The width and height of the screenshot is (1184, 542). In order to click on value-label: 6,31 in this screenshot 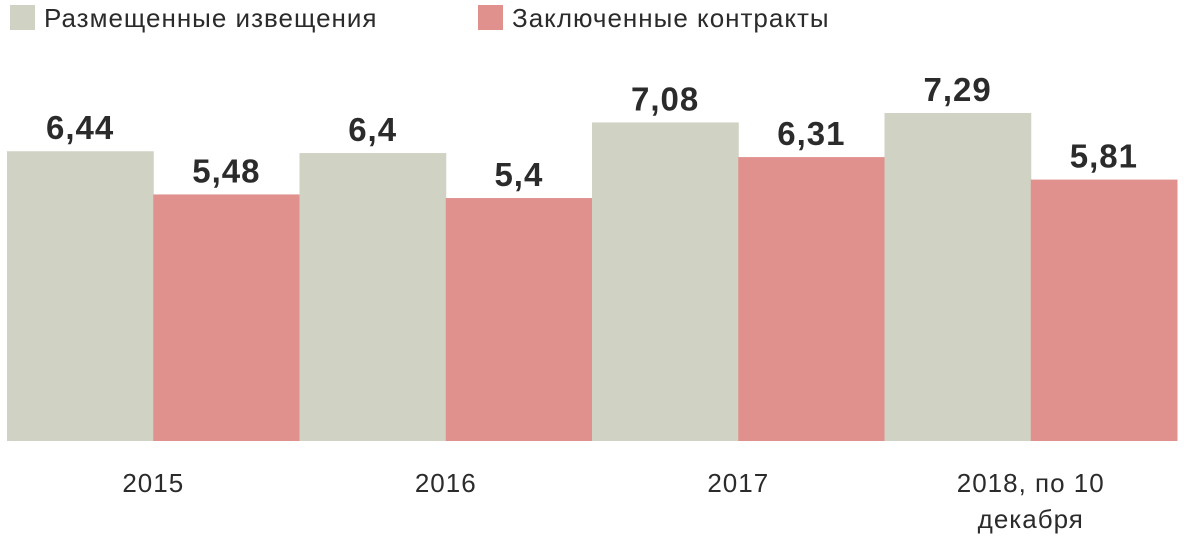, I will do `click(811, 133)`.